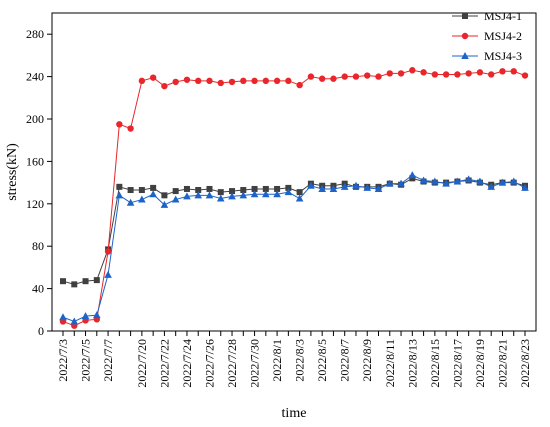 This screenshot has width=550, height=427. Describe the element at coordinates (300, 360) in the screenshot. I see `x-tick-label: 2022/8/3` at that location.